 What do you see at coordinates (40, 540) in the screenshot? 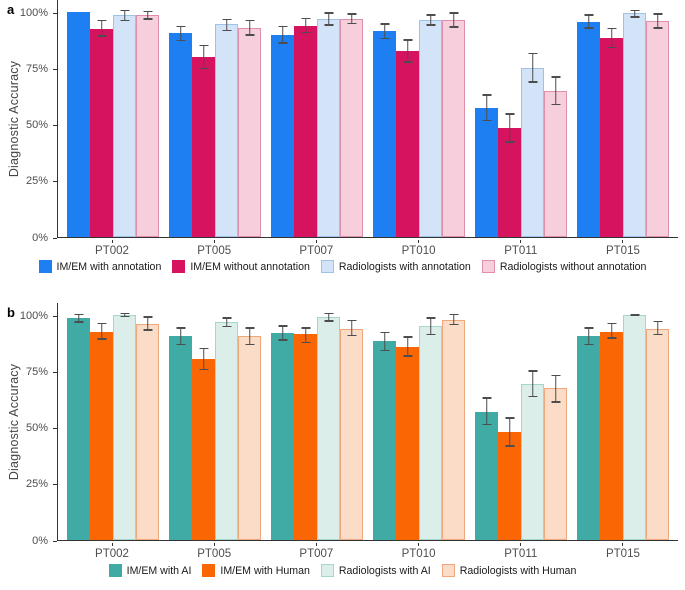
I see `y-tick-label: 0%` at bounding box center [40, 540].